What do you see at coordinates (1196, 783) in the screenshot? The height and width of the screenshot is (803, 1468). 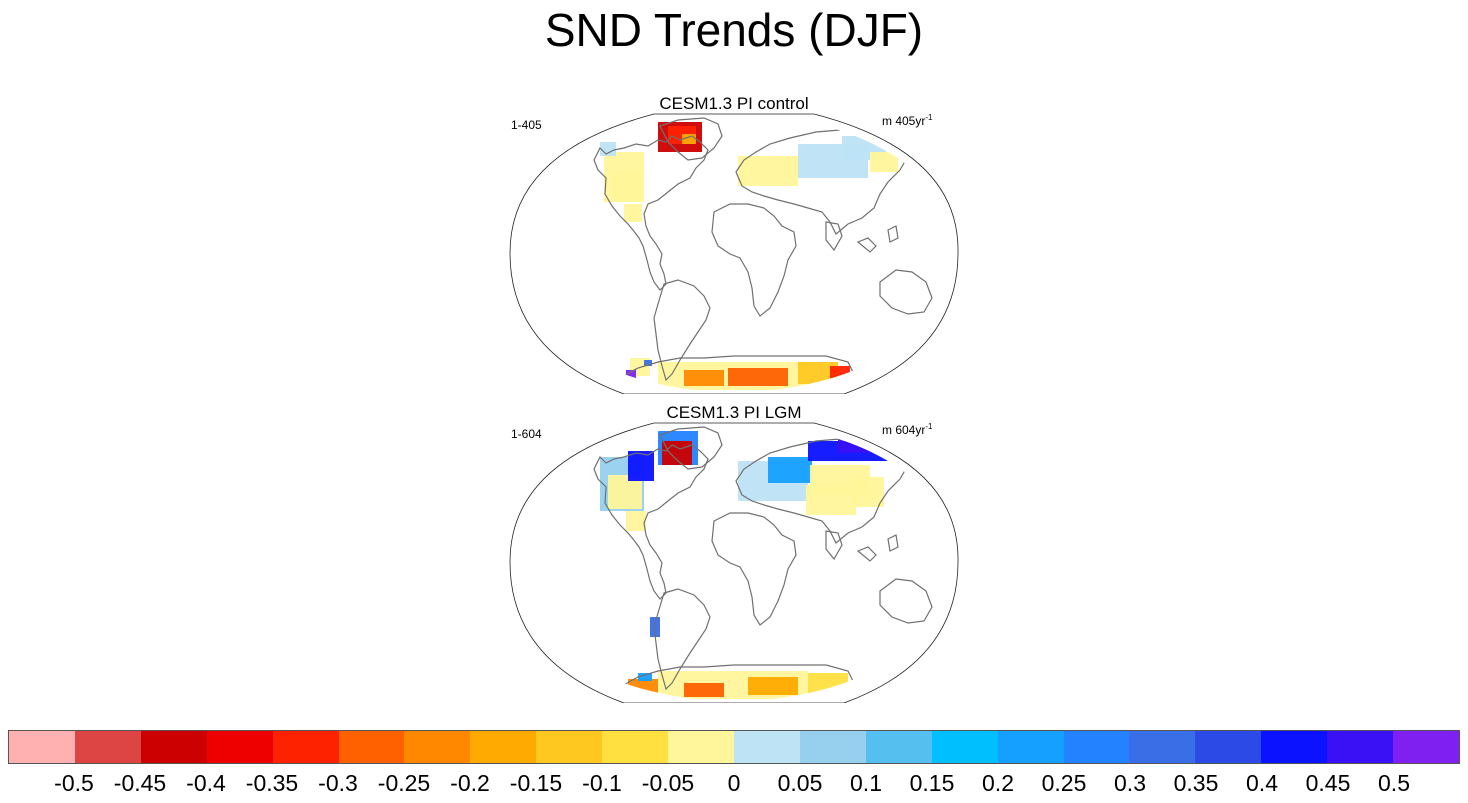 I see `colorbar-tick-label: 0.35` at bounding box center [1196, 783].